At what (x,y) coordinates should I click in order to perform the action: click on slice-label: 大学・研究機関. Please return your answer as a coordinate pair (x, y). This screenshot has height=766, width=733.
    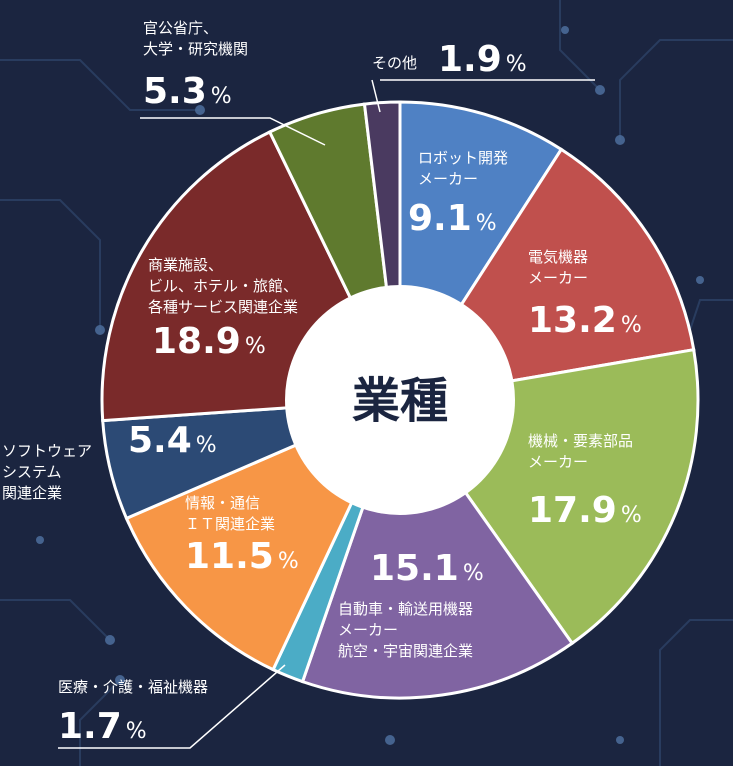
    Looking at the image, I should click on (195, 49).